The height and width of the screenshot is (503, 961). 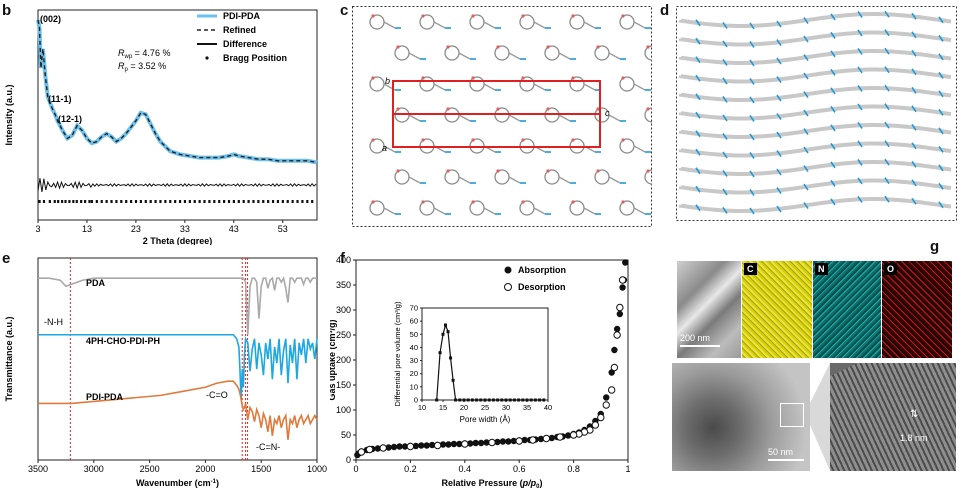 What do you see at coordinates (60, 99) in the screenshot?
I see `peak-label-11-1: (11-1)` at bounding box center [60, 99].